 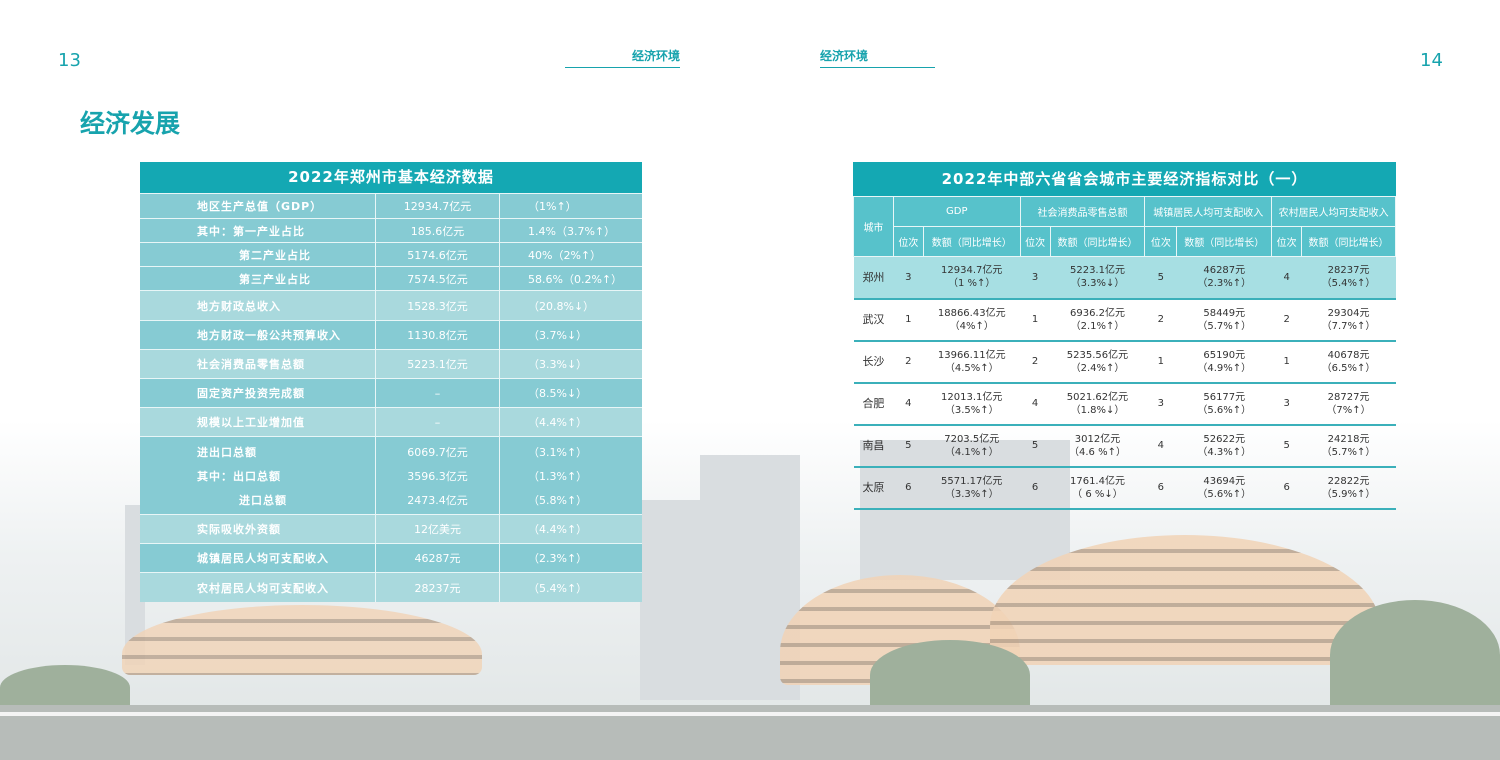 What do you see at coordinates (437, 231) in the screenshot?
I see `value: 185.6亿元` at bounding box center [437, 231].